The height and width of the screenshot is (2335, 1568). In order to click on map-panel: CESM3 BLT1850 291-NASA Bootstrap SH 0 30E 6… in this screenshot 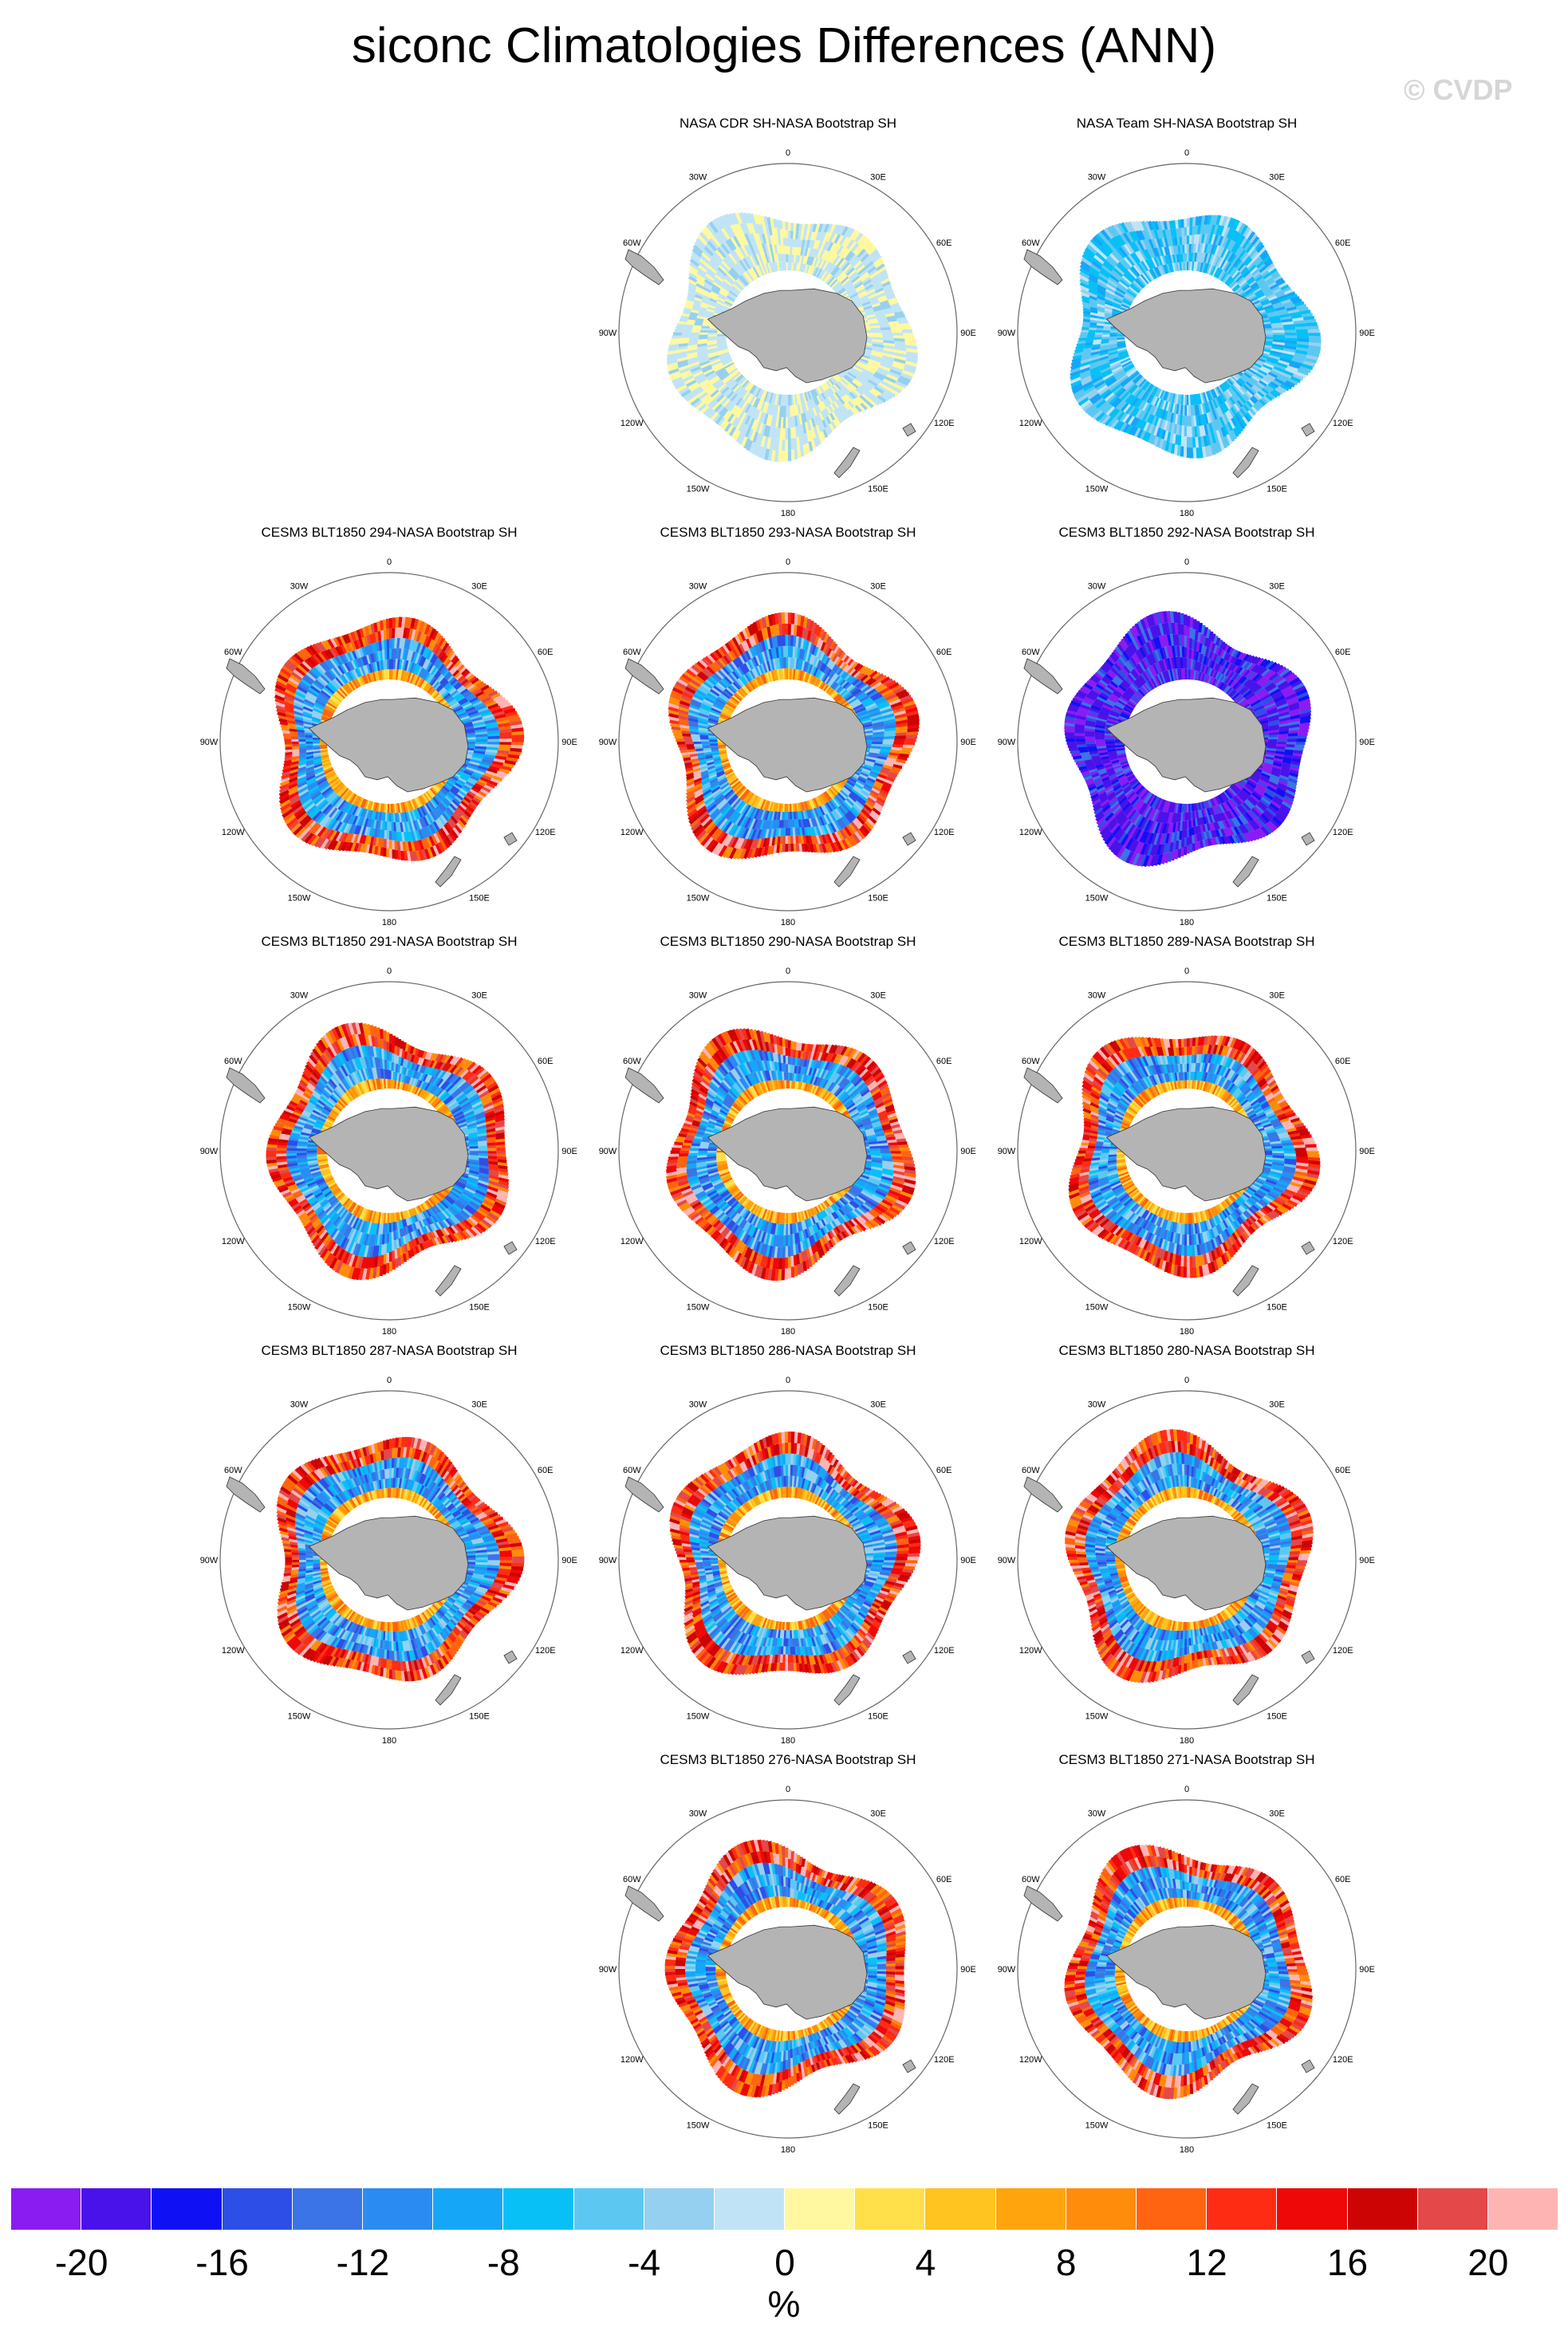, I will do `click(389, 1141)`.